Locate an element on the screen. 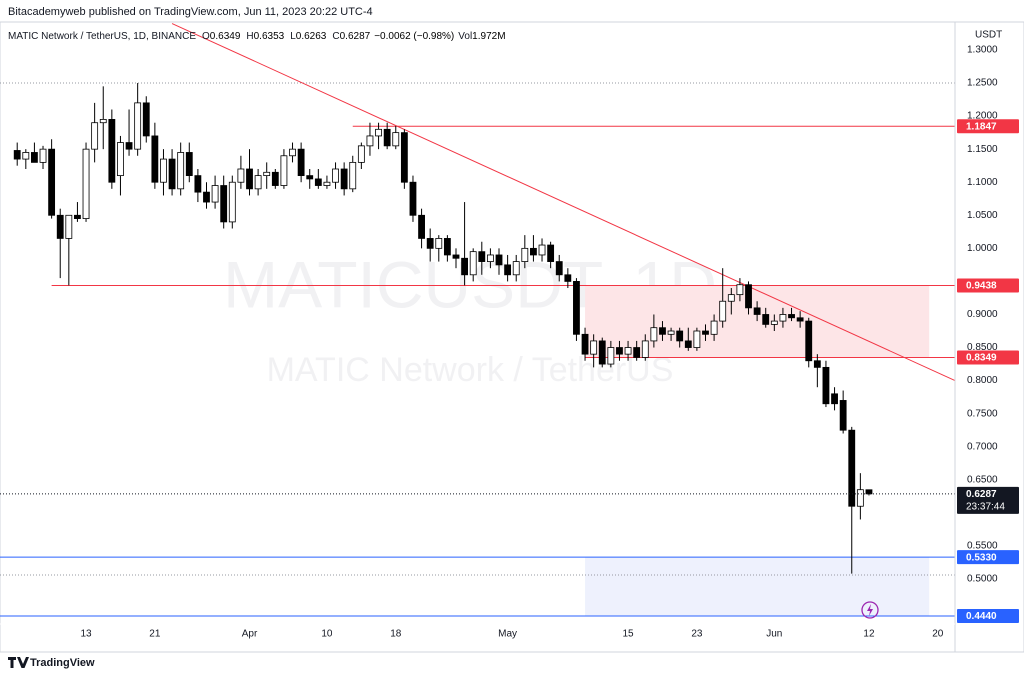 The image size is (1024, 677). x-tick-label: 20 is located at coordinates (938, 634).